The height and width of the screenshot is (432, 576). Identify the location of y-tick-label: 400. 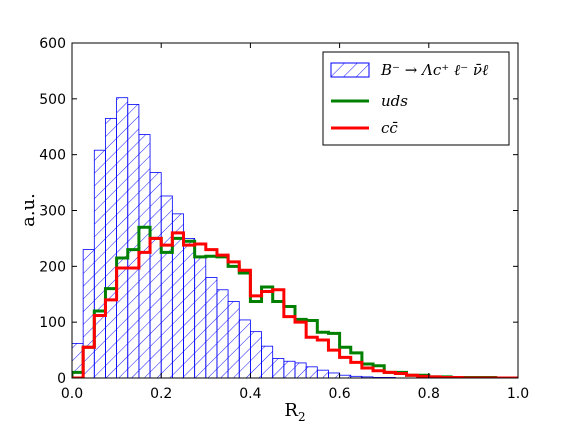
(52, 156).